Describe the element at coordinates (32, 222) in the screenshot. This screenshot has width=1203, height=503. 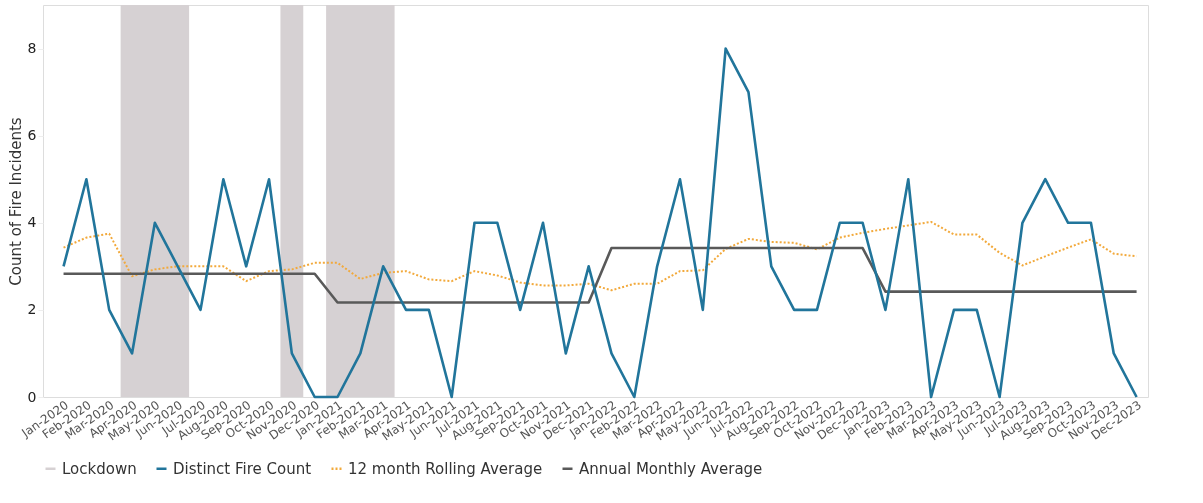
I see `y-tick-label: 4` at that location.